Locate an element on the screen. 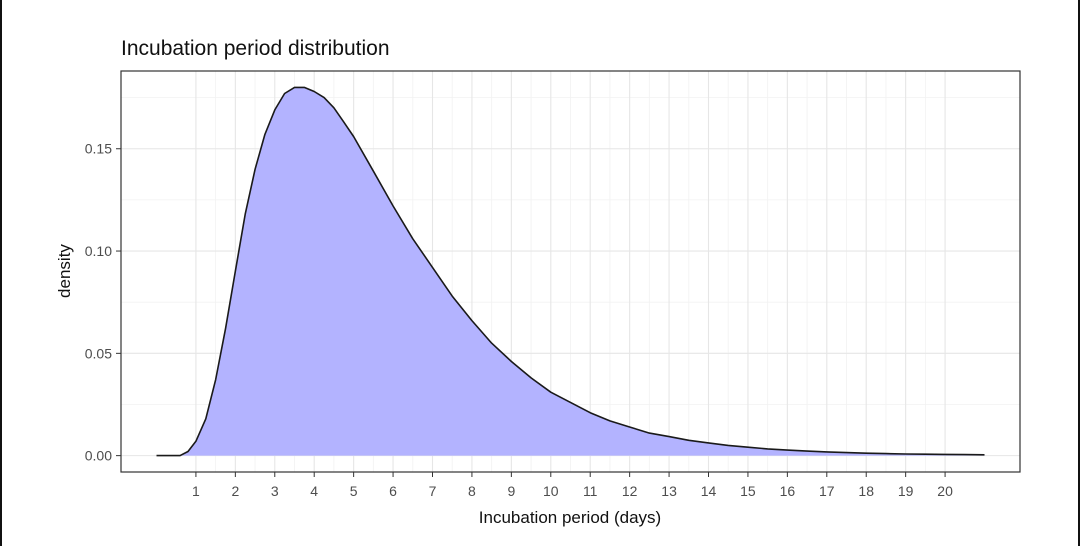 The width and height of the screenshot is (1080, 546). y-tick-label: 0.15 is located at coordinates (98, 149).